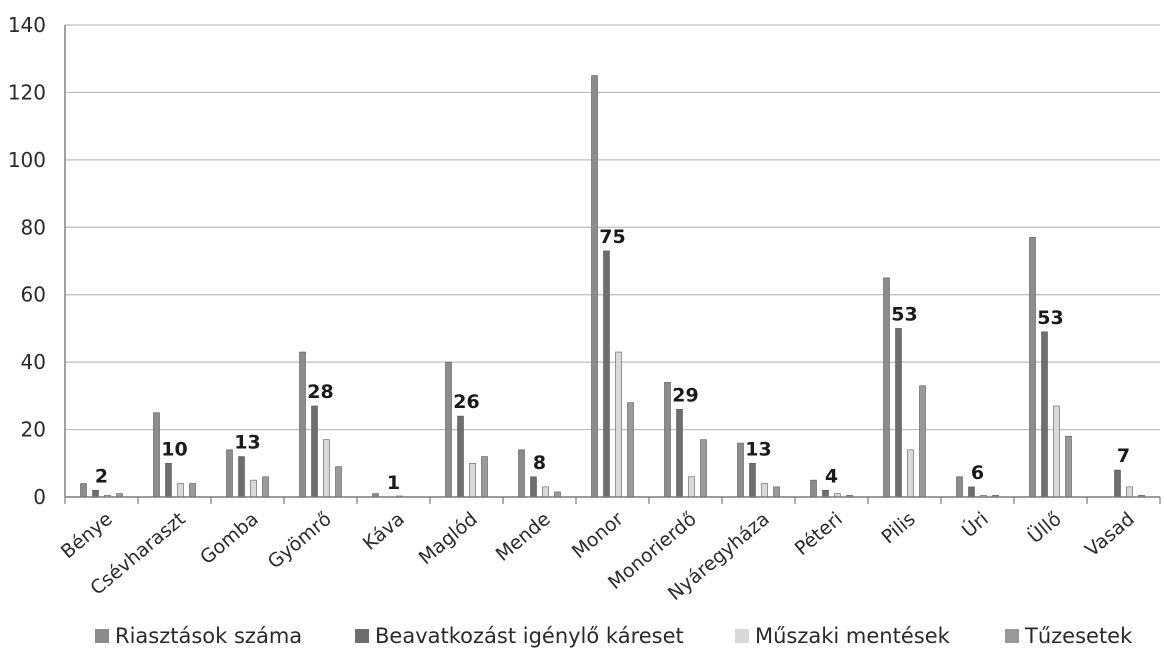  What do you see at coordinates (27, 92) in the screenshot?
I see `y-tick-label: 120` at bounding box center [27, 92].